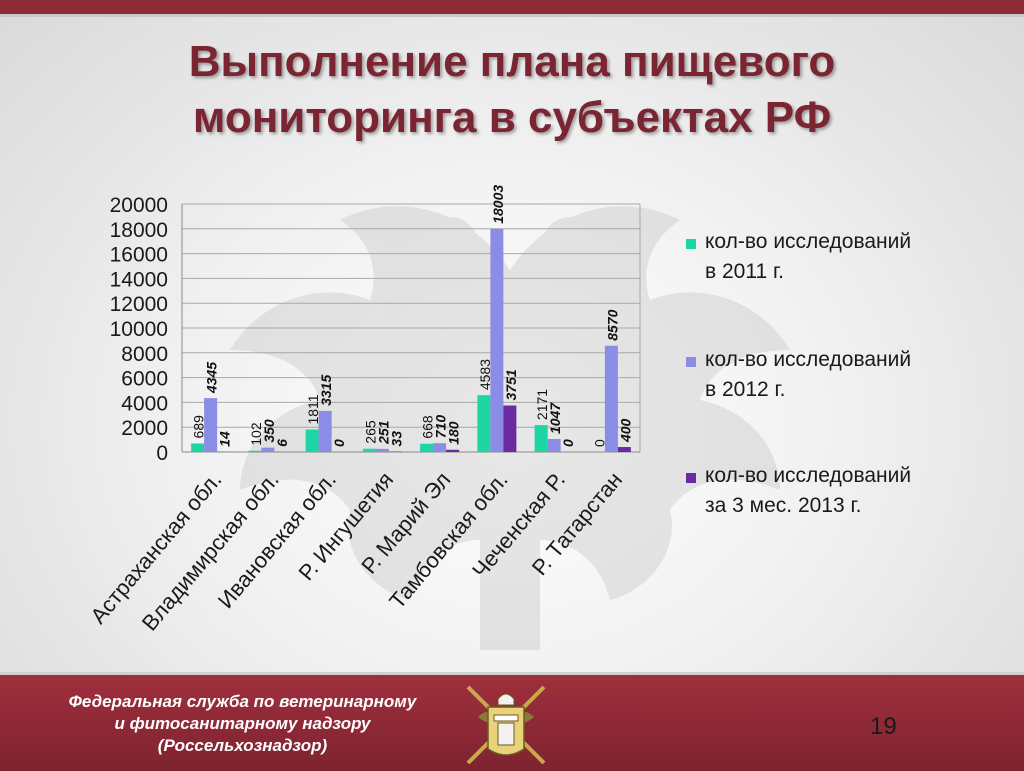 Image resolution: width=1024 pixels, height=771 pixels. Describe the element at coordinates (144, 354) in the screenshot. I see `y-tick-label: 8000` at that location.